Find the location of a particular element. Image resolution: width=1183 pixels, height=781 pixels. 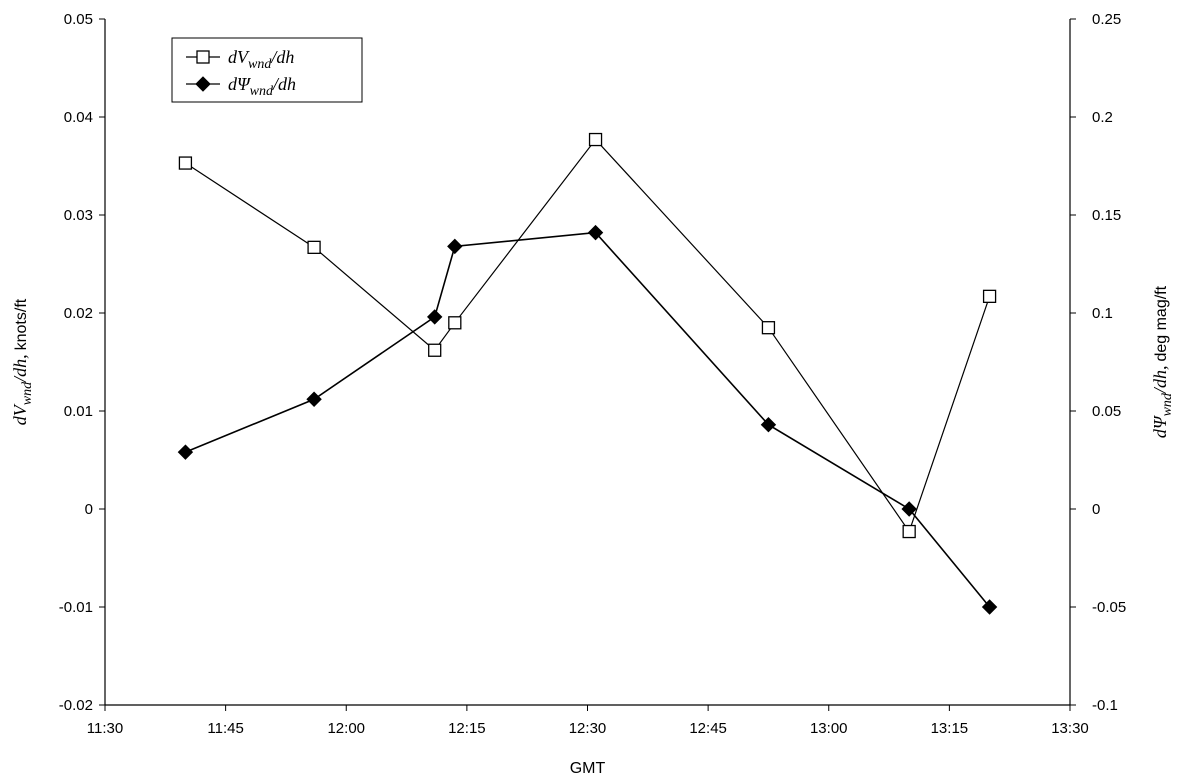

y-right-tick-label: 0.05 is located at coordinates (1106, 411).